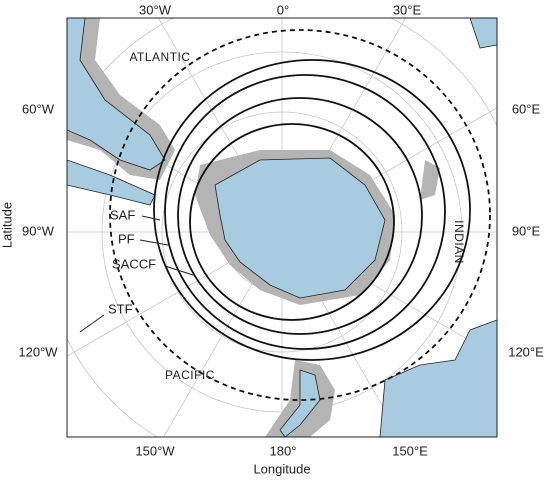  Describe the element at coordinates (300, 228) in the screenshot. I see `antarctica` at that location.